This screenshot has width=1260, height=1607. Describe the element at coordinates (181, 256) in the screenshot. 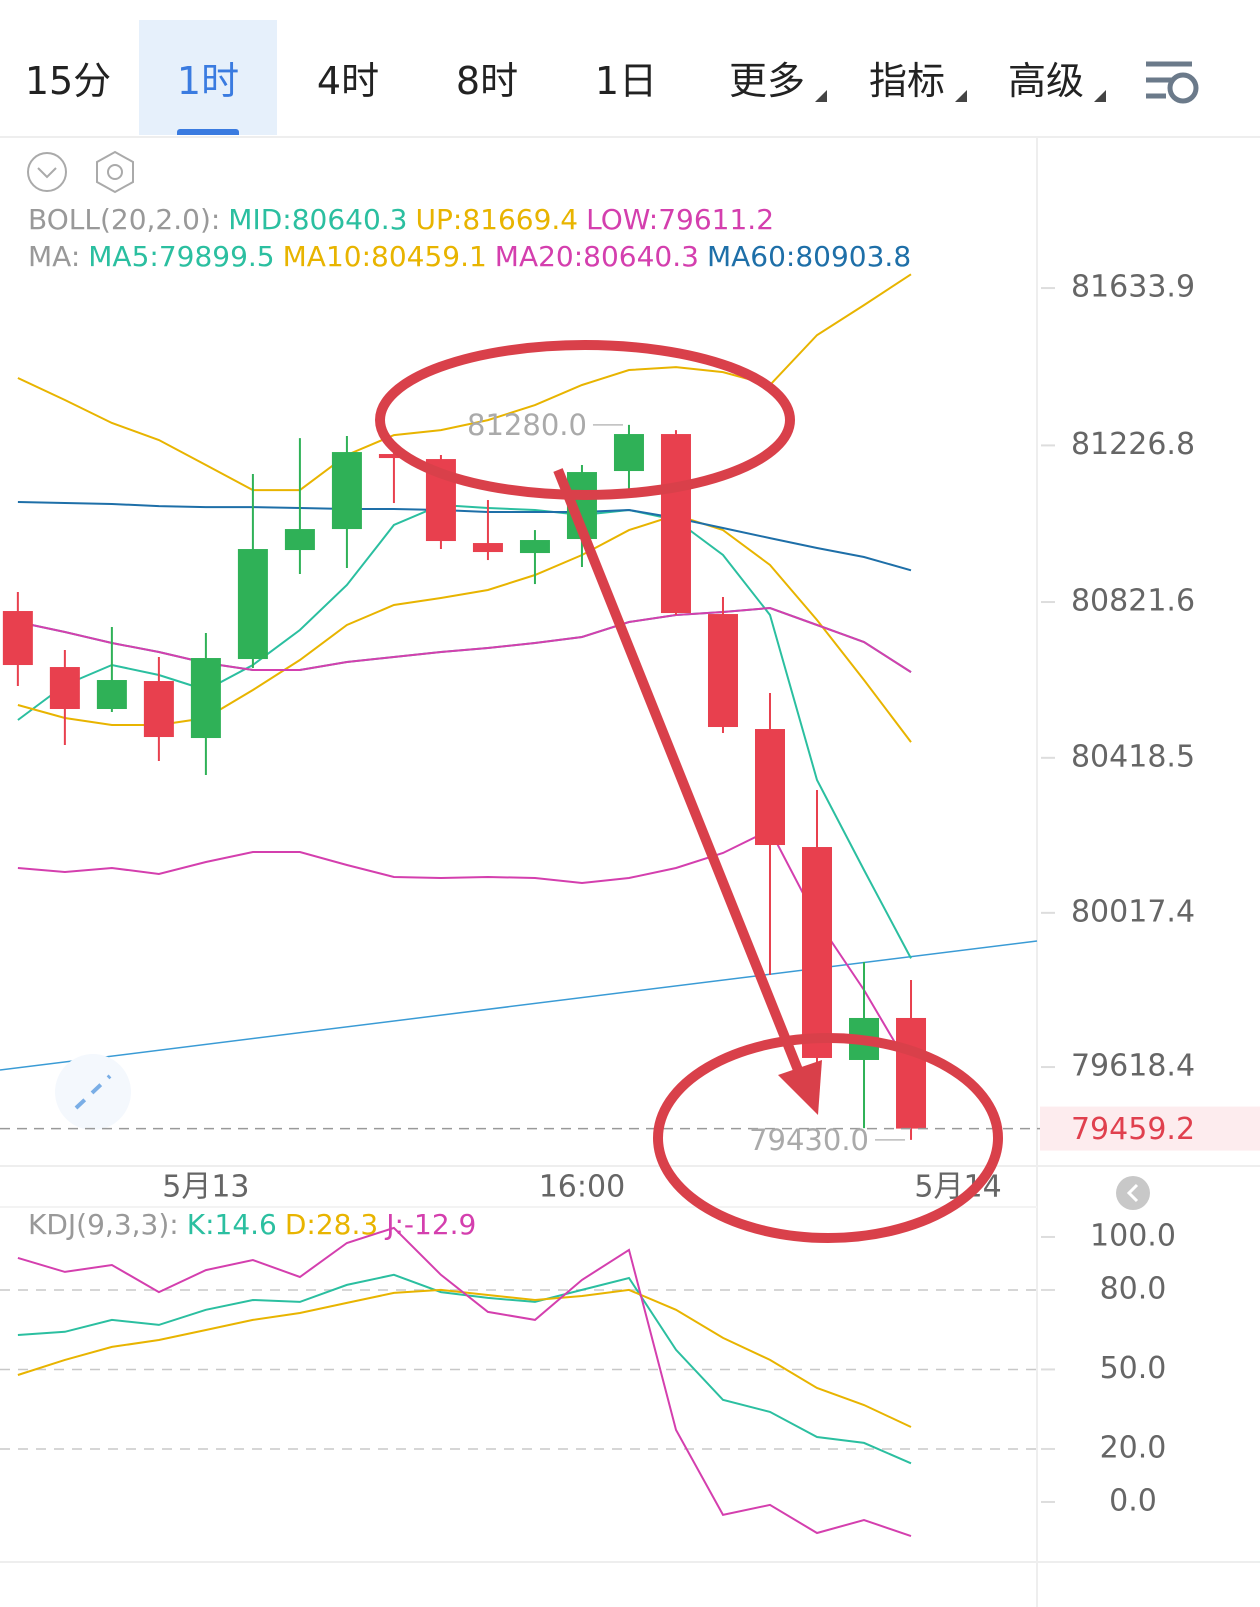

I see `legend-entry: MA5:79899.5` at that location.